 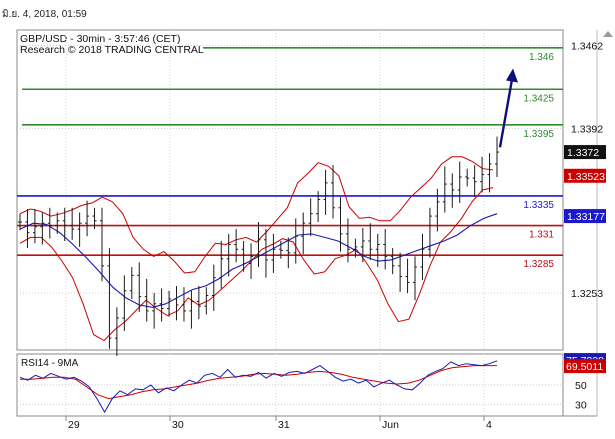 I want to click on rsi-ma-line, so click(x=258, y=382).